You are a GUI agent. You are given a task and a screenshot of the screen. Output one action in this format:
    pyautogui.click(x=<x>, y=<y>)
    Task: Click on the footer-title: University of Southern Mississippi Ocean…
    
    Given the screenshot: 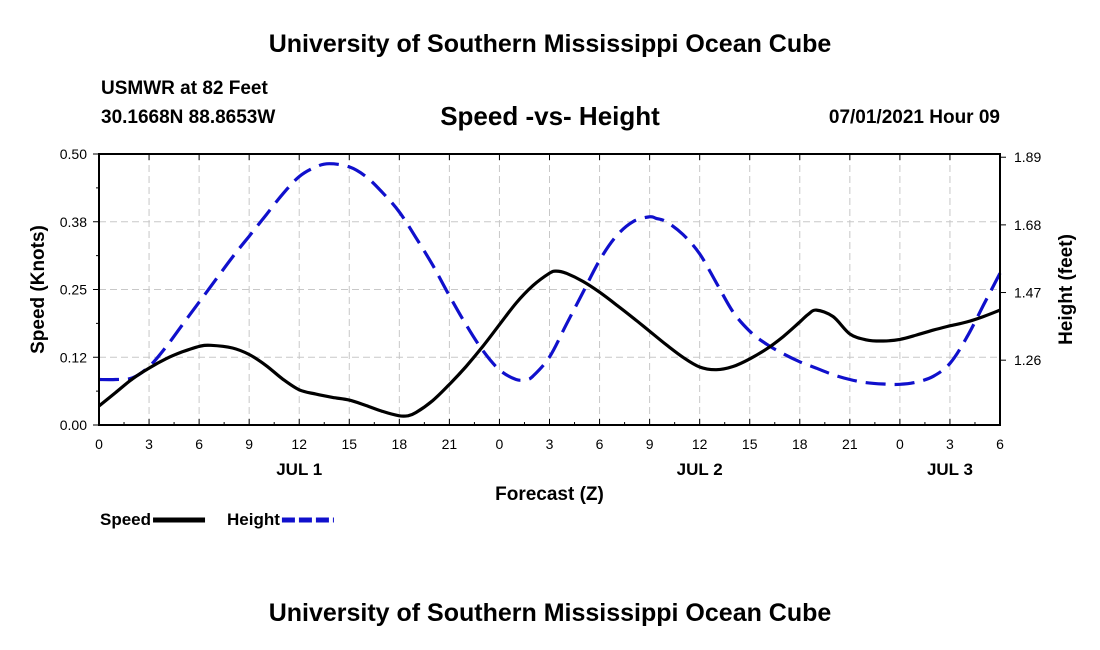 What is the action you would take?
    pyautogui.click(x=550, y=613)
    